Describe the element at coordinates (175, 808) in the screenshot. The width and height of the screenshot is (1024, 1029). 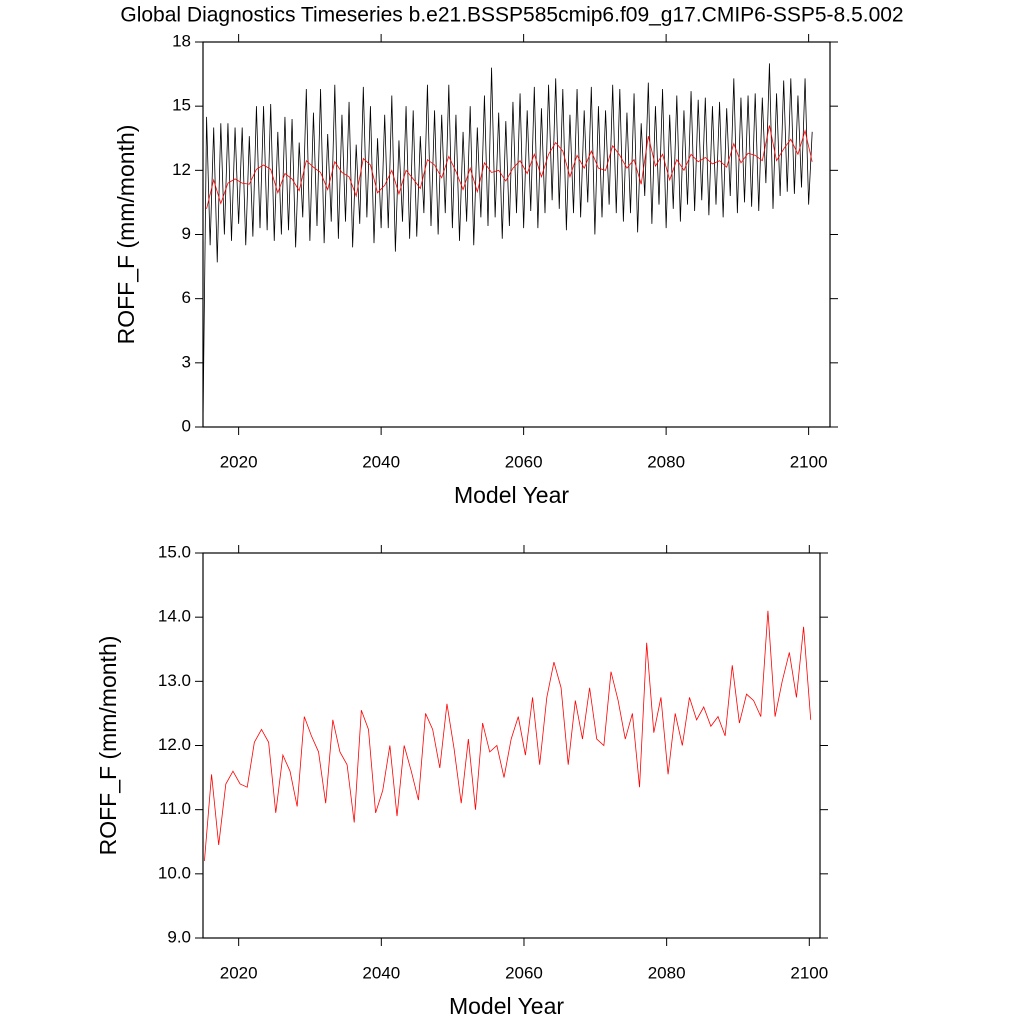
I see `y-tick-label: 11.0` at that location.